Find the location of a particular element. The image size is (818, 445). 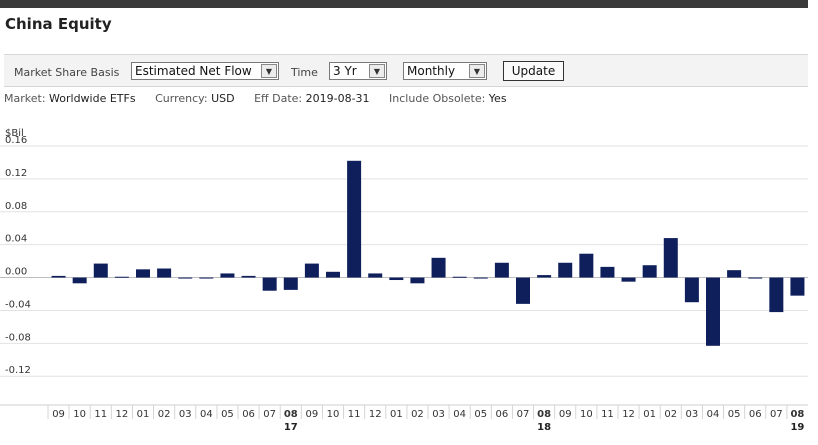

frequency-select: Monthly ▼ is located at coordinates (445, 71).